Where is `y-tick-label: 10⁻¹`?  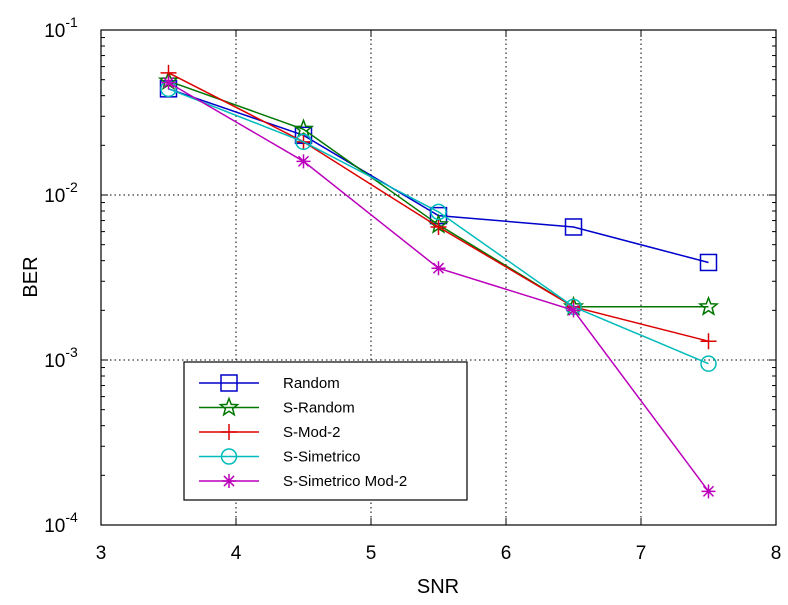
y-tick-label: 10⁻¹ is located at coordinates (61, 28).